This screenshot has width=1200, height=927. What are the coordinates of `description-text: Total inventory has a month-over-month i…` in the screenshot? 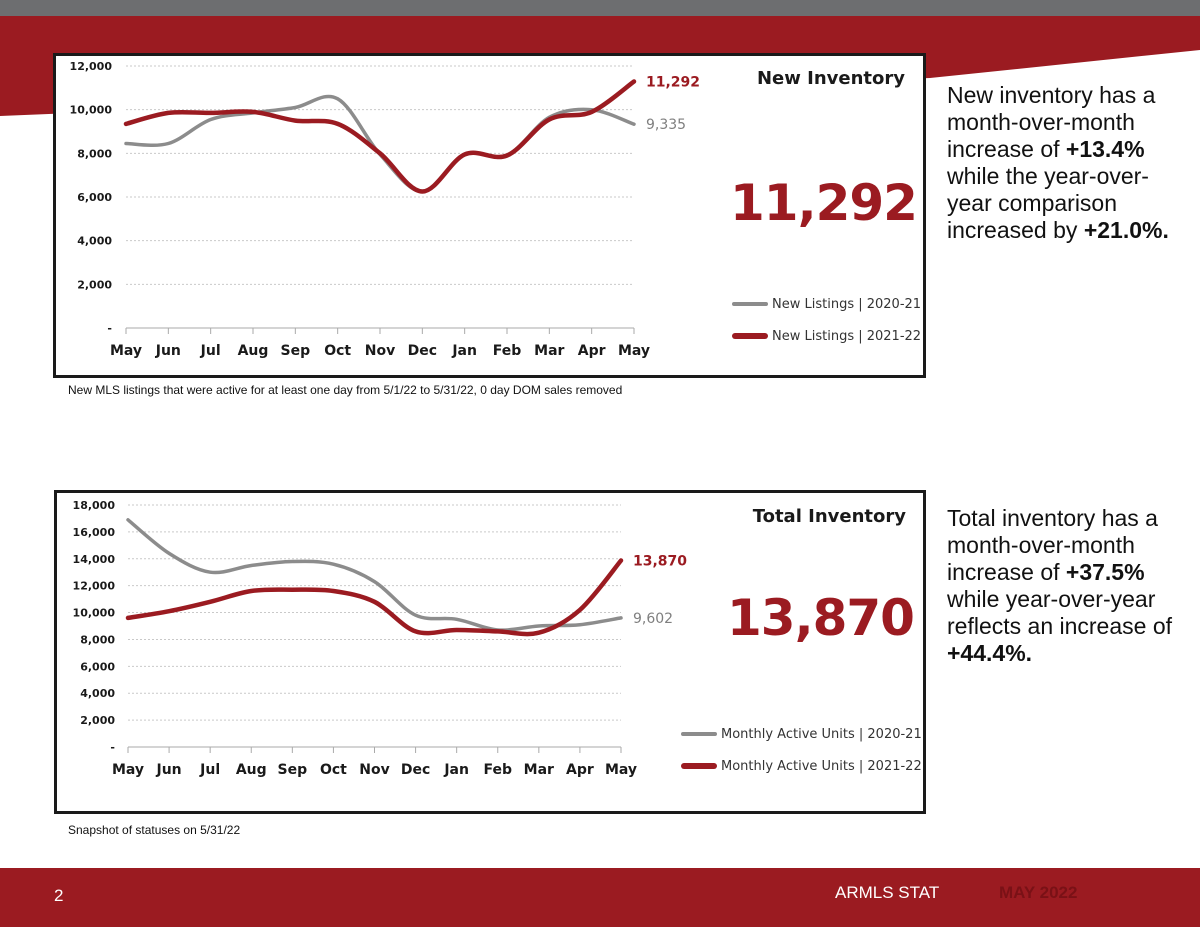 It's located at (1052, 545).